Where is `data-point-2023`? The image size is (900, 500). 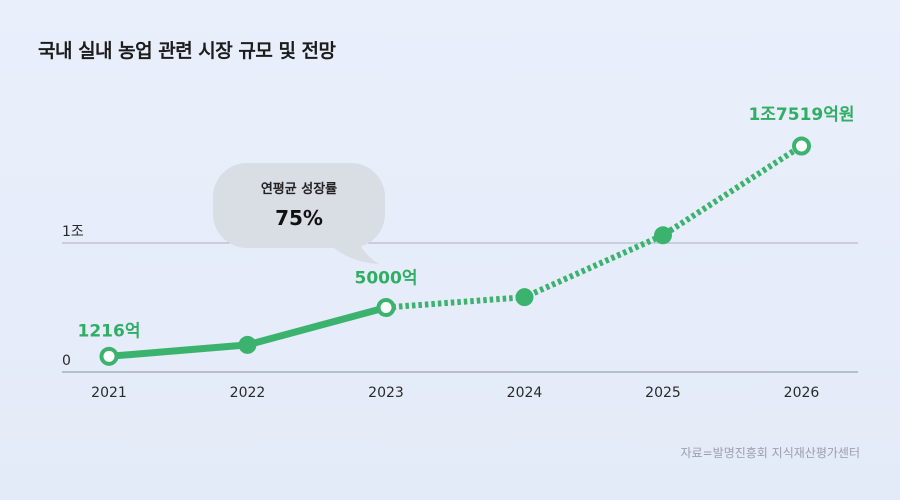 data-point-2023 is located at coordinates (386, 307).